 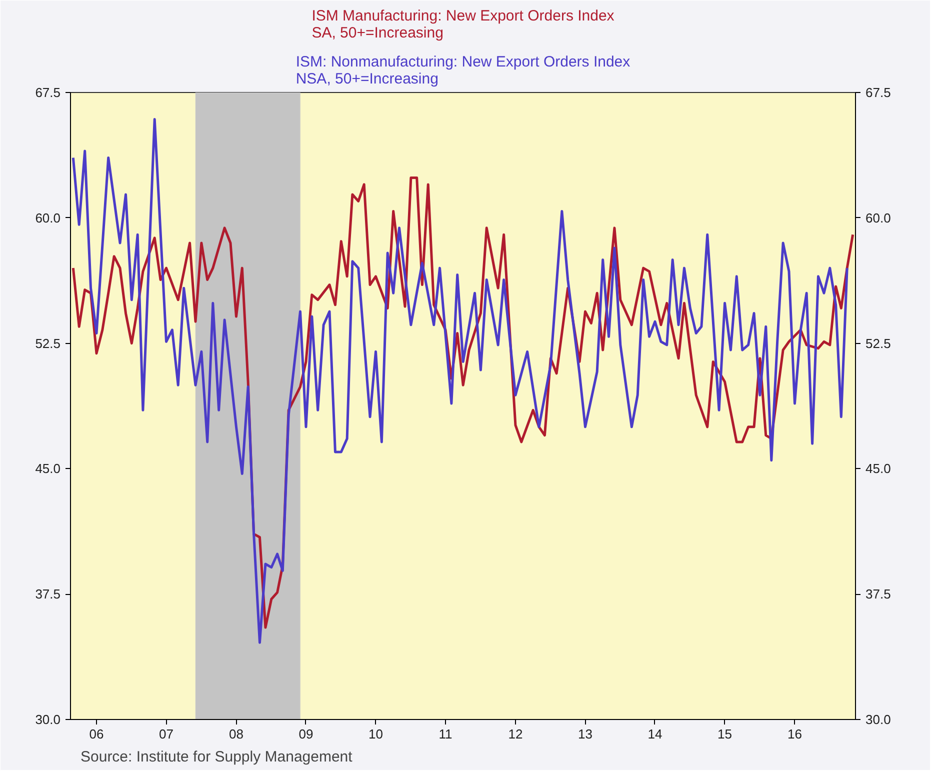 I want to click on x-tick-label: 16, so click(x=794, y=734).